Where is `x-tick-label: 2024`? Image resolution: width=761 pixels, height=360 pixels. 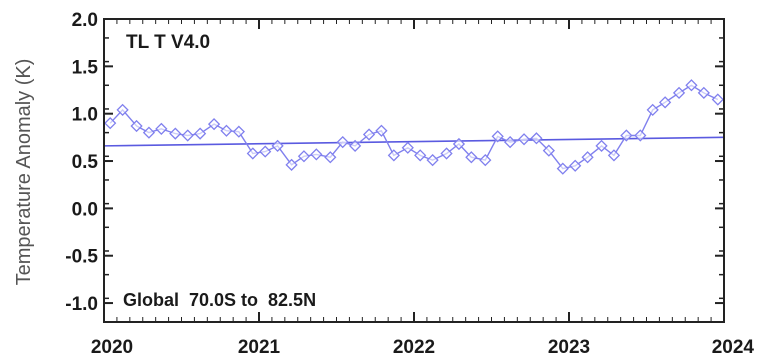 x-tick-label: 2024 is located at coordinates (733, 347).